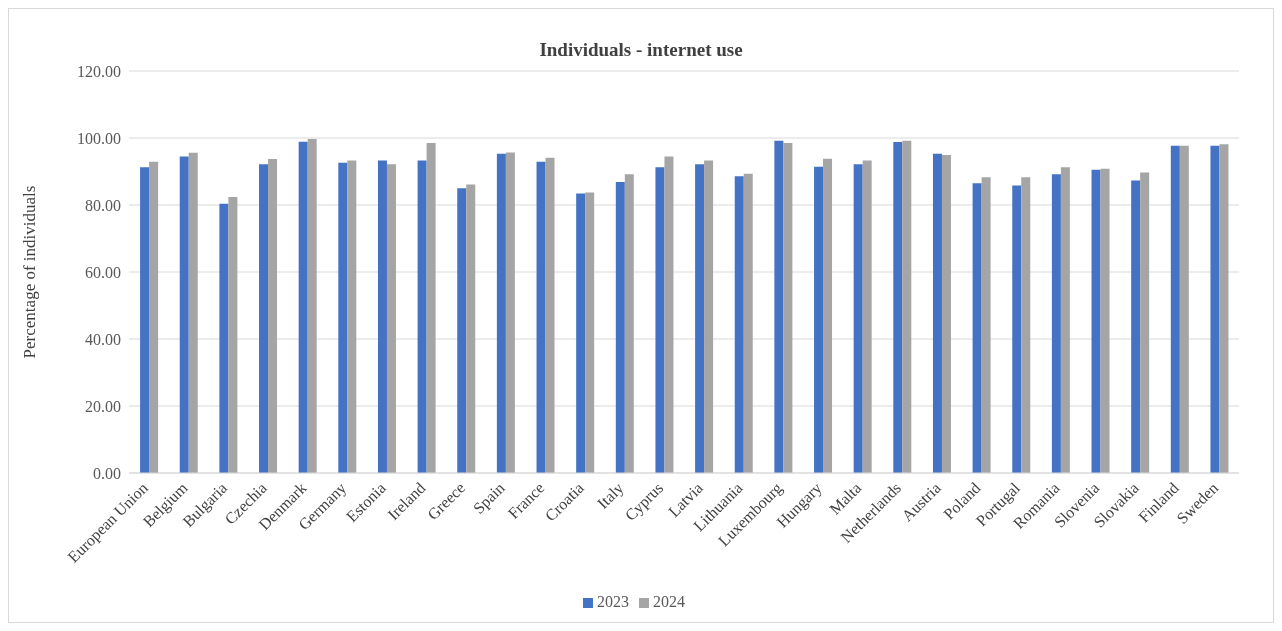 The height and width of the screenshot is (631, 1282). I want to click on y-tick-label: 0.00, so click(107, 473).